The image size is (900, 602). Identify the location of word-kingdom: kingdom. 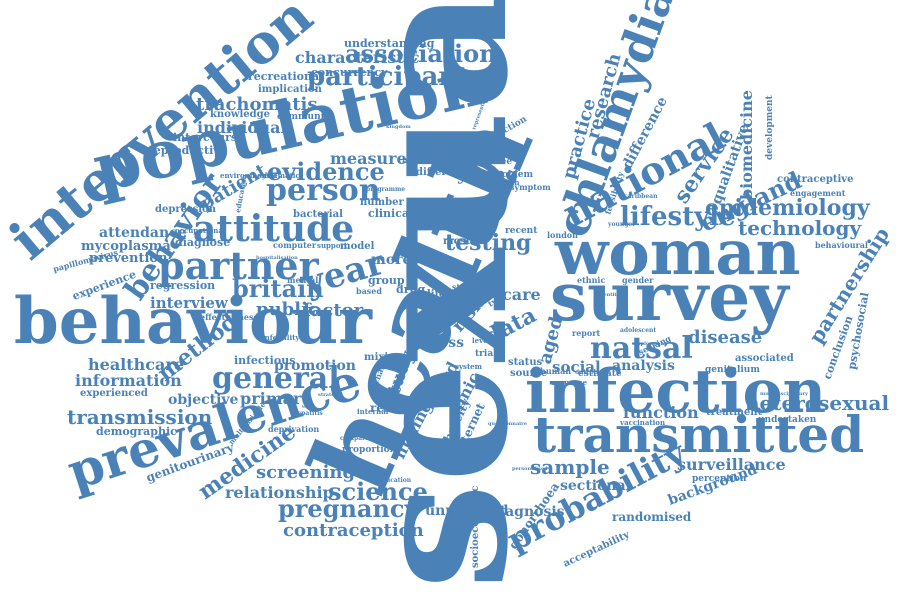
(398, 127).